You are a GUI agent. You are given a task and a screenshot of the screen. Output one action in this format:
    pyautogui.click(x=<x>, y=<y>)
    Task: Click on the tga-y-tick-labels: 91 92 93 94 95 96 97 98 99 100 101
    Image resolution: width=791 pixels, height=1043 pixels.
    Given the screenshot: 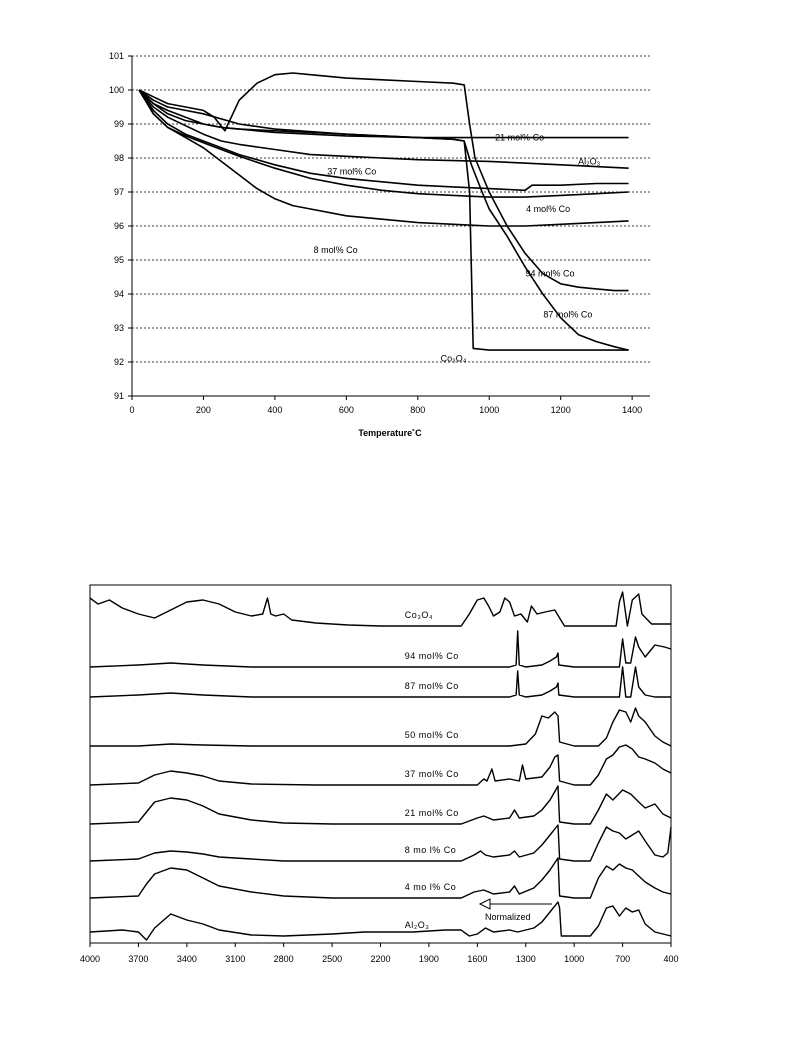 What is the action you would take?
    pyautogui.click(x=116, y=226)
    